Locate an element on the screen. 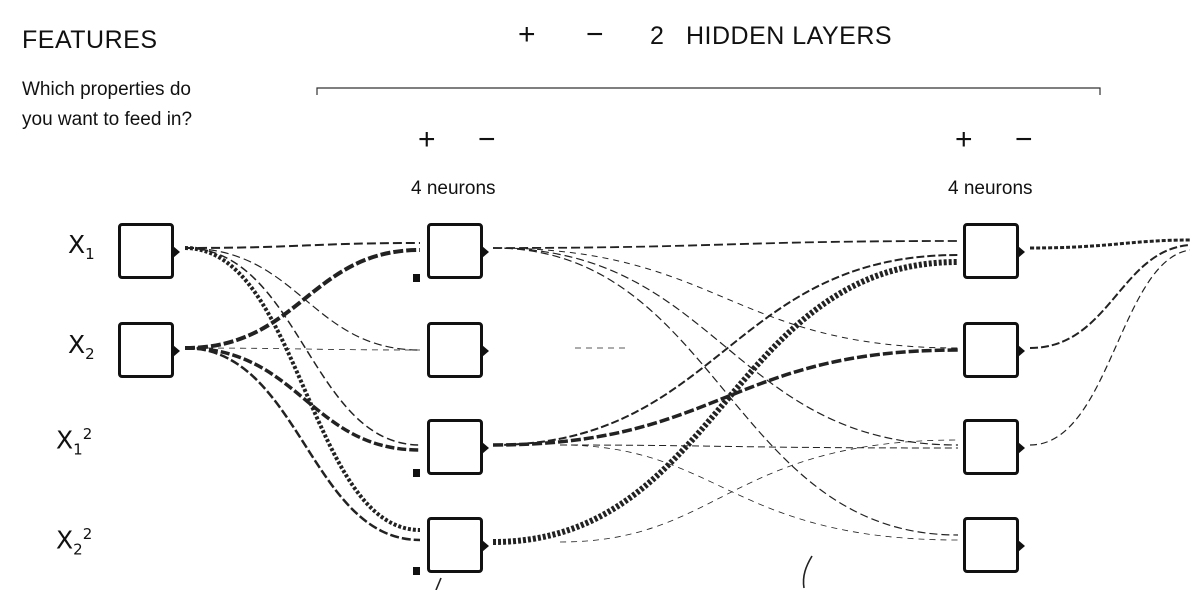 This screenshot has width=1190, height=590. link-h2n1-out is located at coordinates (1109, 244).